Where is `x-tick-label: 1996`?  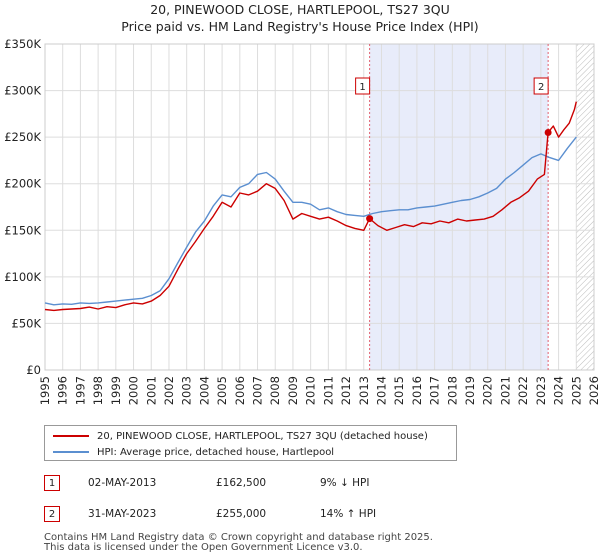 x-tick-label: 1996 is located at coordinates (63, 390).